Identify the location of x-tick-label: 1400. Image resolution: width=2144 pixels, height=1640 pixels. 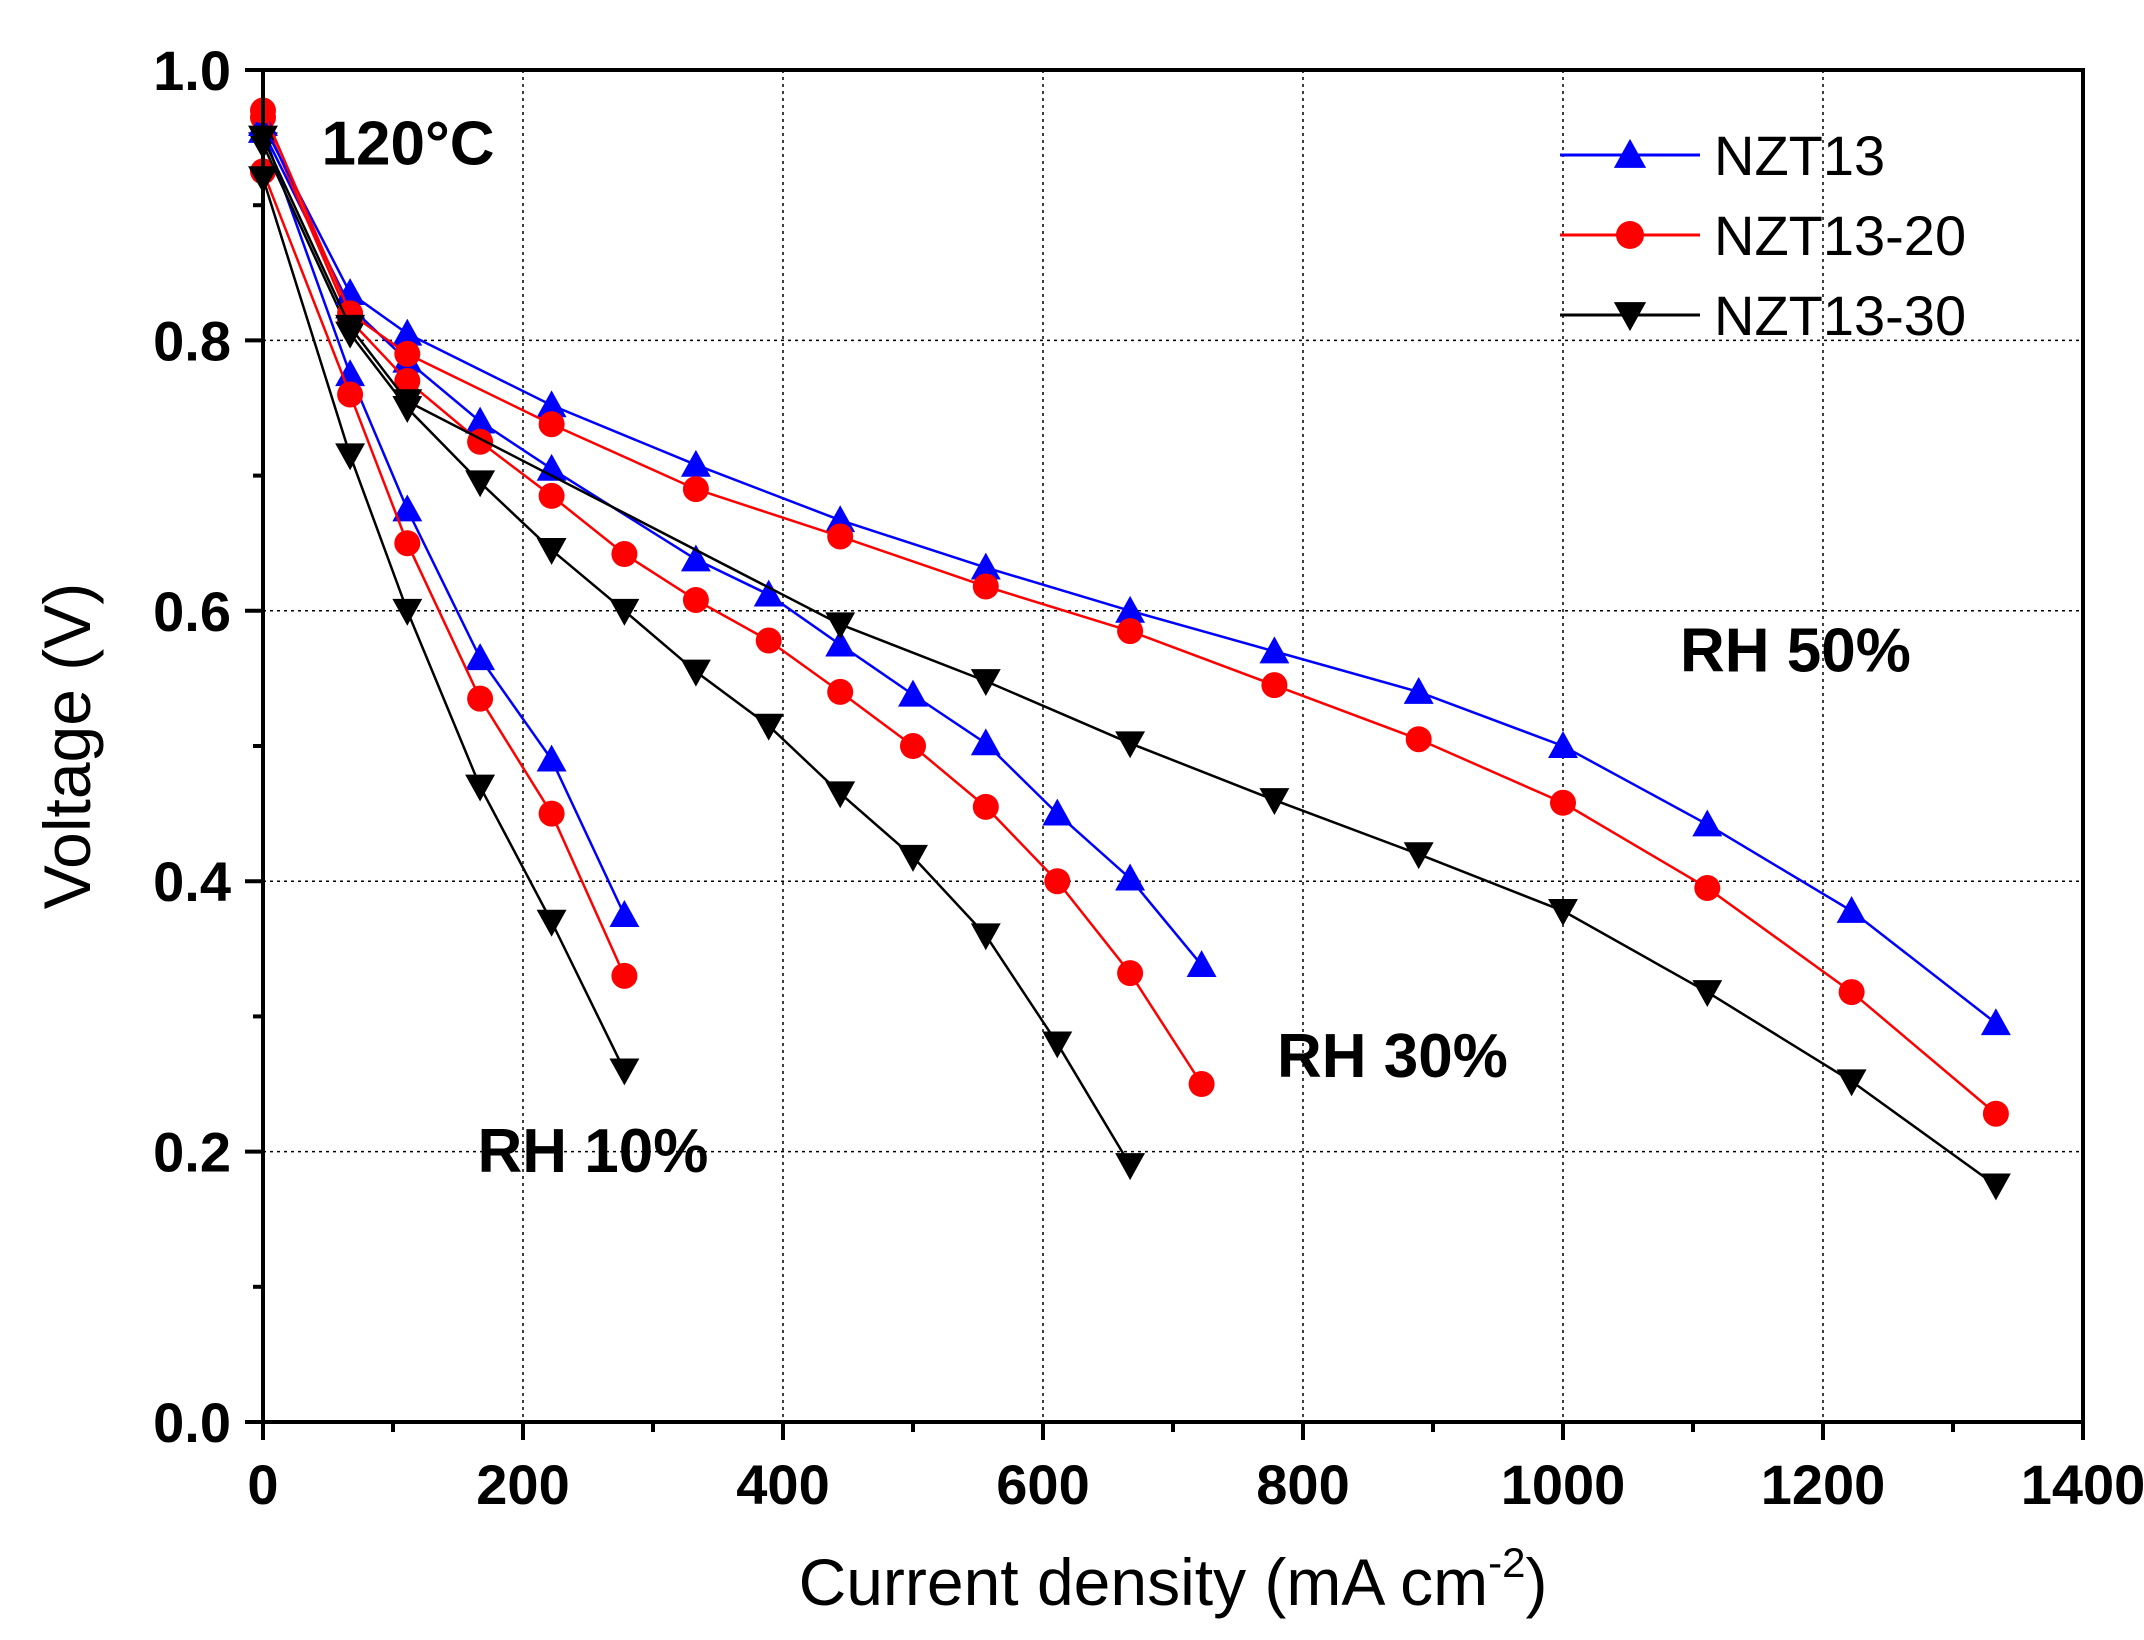
(2082, 1484).